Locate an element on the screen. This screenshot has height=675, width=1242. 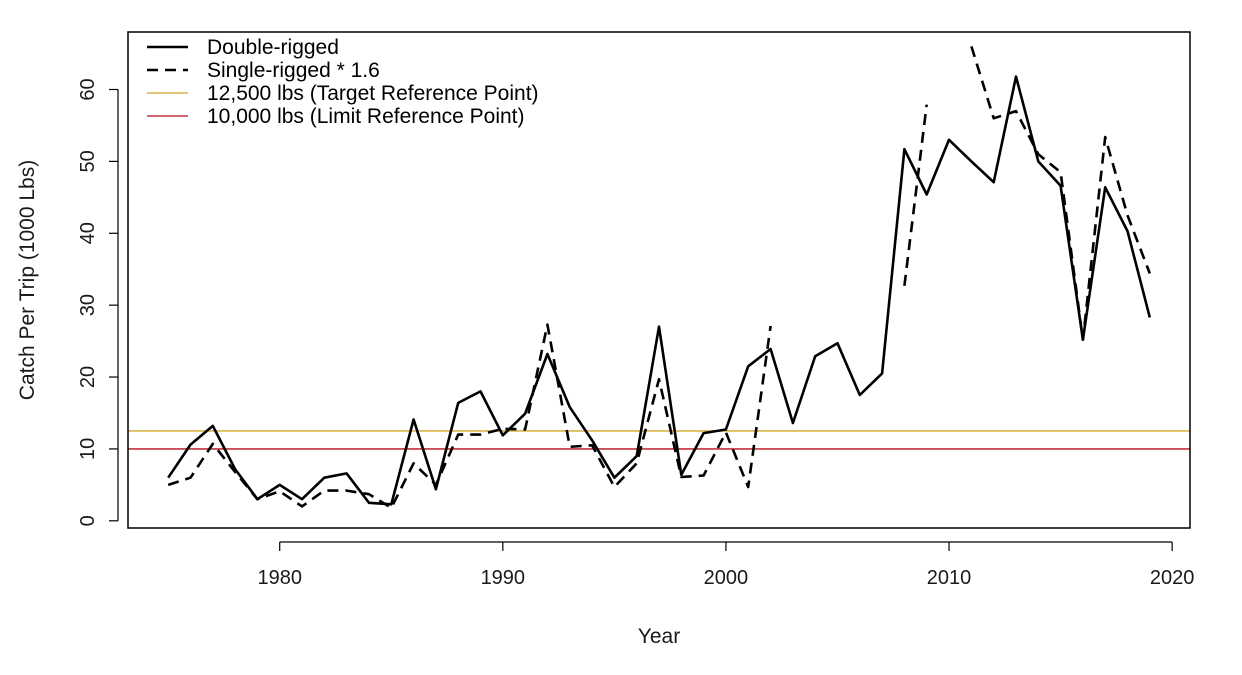
legend-label: 10,000 lbs (Limit Reference Point) is located at coordinates (366, 116).